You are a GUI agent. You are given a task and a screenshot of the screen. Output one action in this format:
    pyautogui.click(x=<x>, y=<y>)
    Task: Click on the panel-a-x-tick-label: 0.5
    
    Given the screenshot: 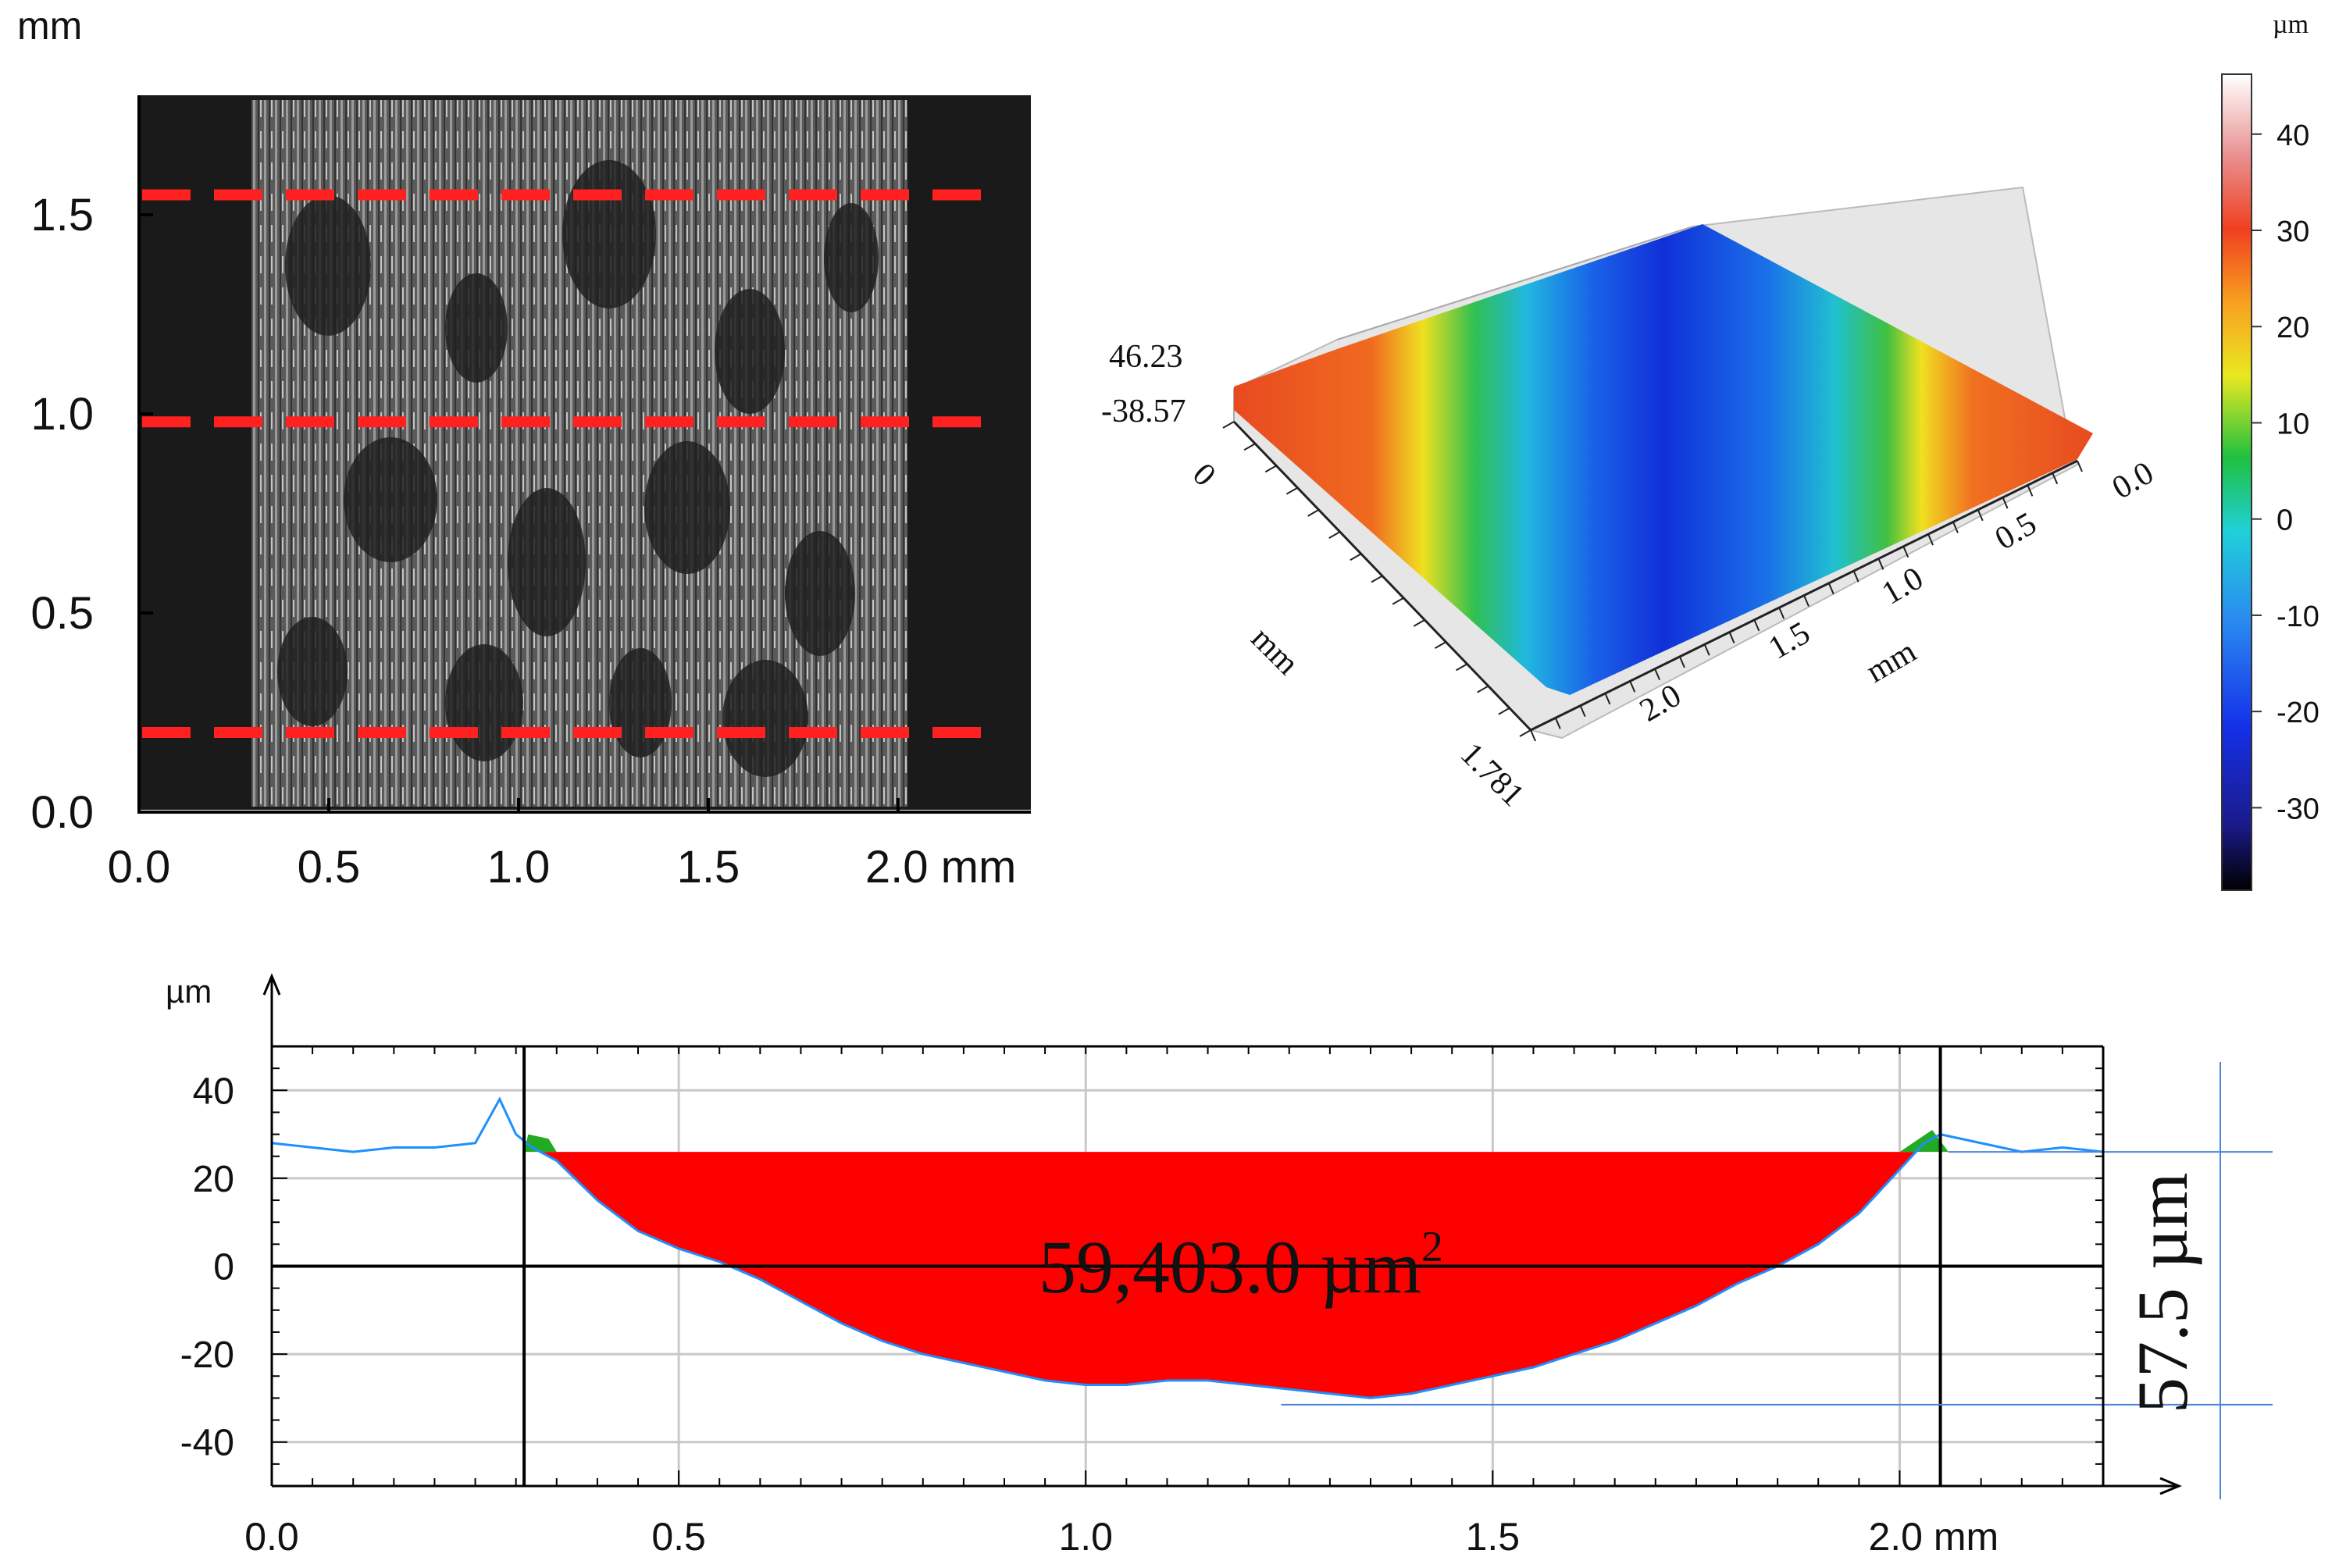 What is the action you would take?
    pyautogui.click(x=329, y=867)
    